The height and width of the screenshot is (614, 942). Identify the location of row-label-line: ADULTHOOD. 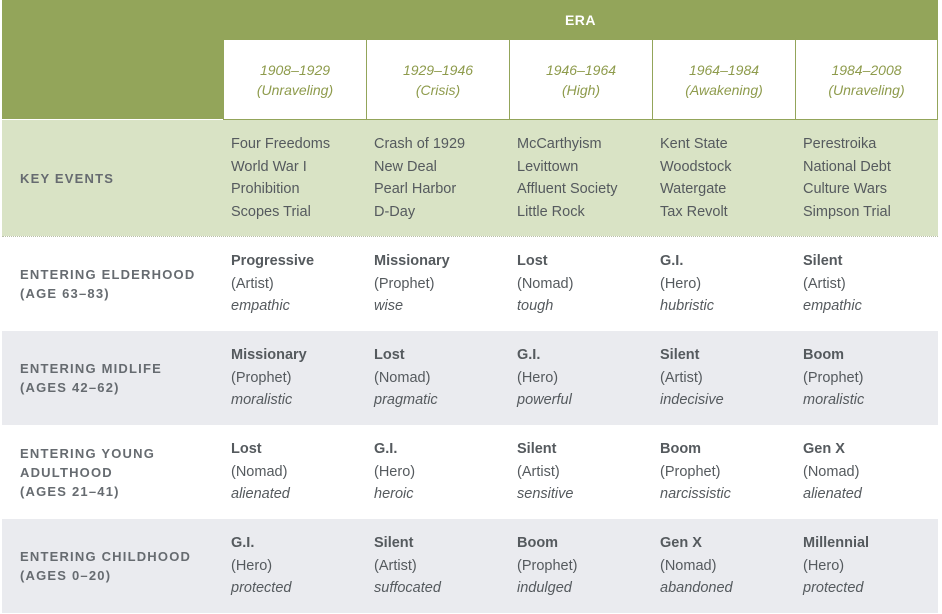
(66, 472).